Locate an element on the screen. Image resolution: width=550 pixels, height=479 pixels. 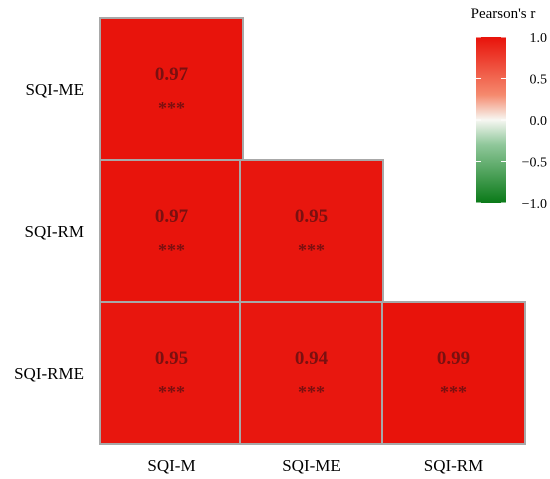
legend-title: Pearson's r is located at coordinates (503, 14).